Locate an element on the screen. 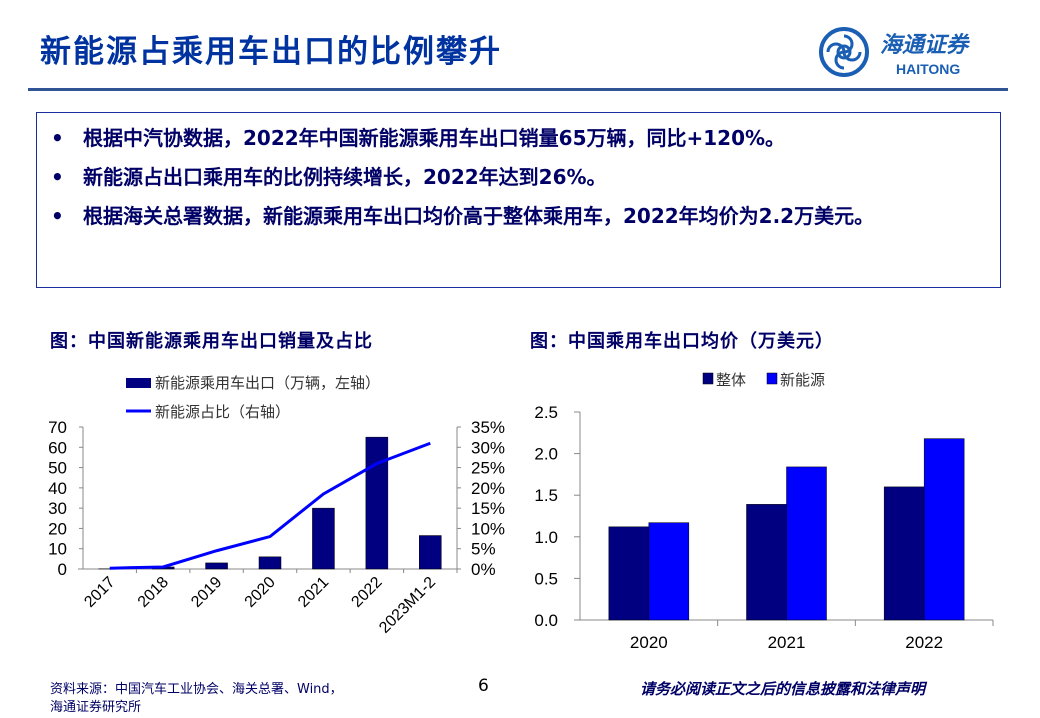  source-note-2: 海通证券研究所 is located at coordinates (96, 707).